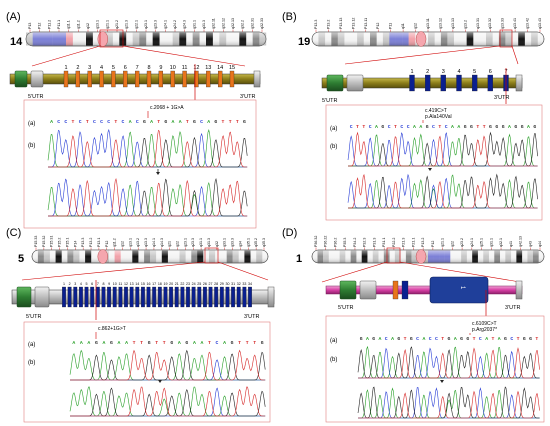 The image size is (550, 426). Describe the element at coordinates (78, 24) in the screenshot. I see `band-label: q11.2` at that location.